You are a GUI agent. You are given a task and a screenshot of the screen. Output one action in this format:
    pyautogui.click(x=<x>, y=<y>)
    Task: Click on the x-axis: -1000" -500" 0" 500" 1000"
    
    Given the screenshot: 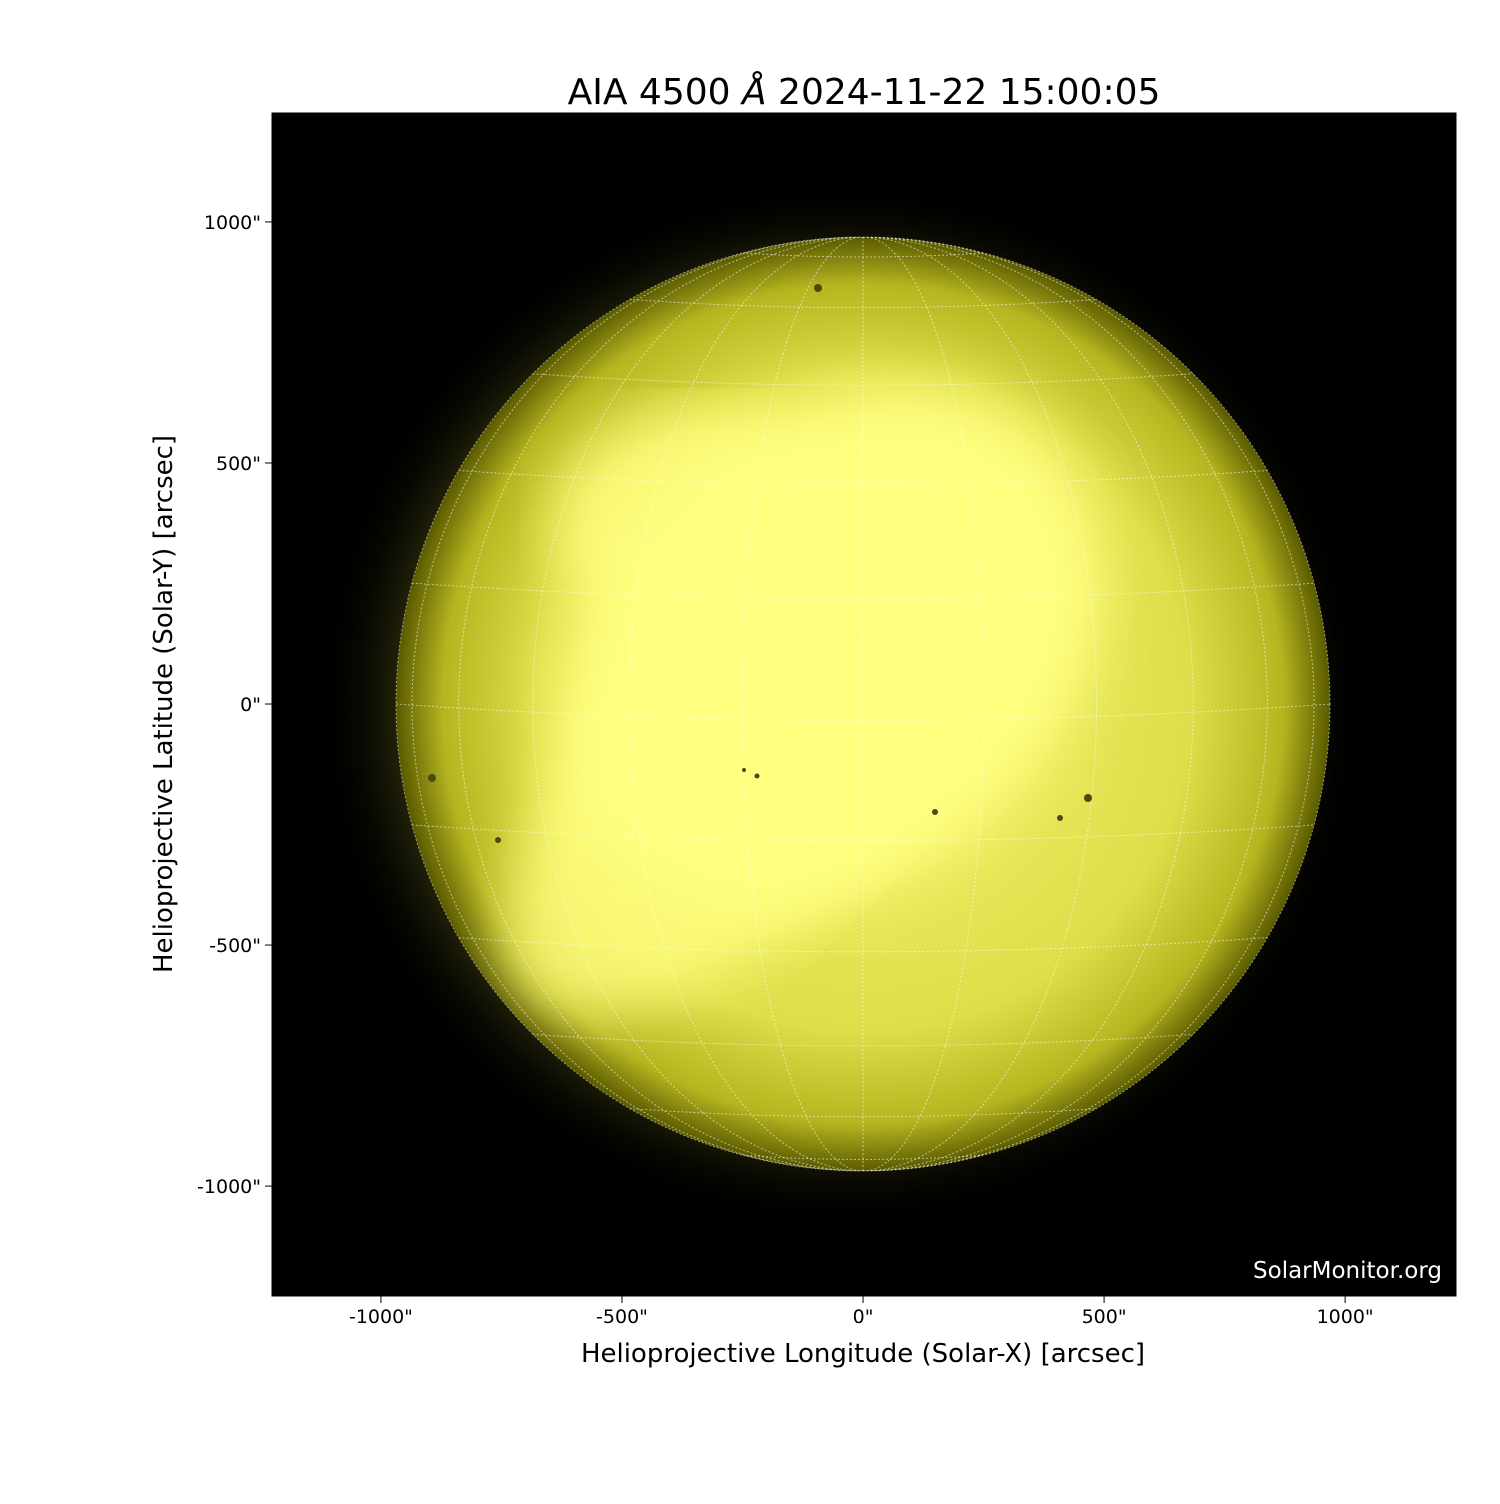 What is the action you would take?
    pyautogui.click(x=861, y=1312)
    